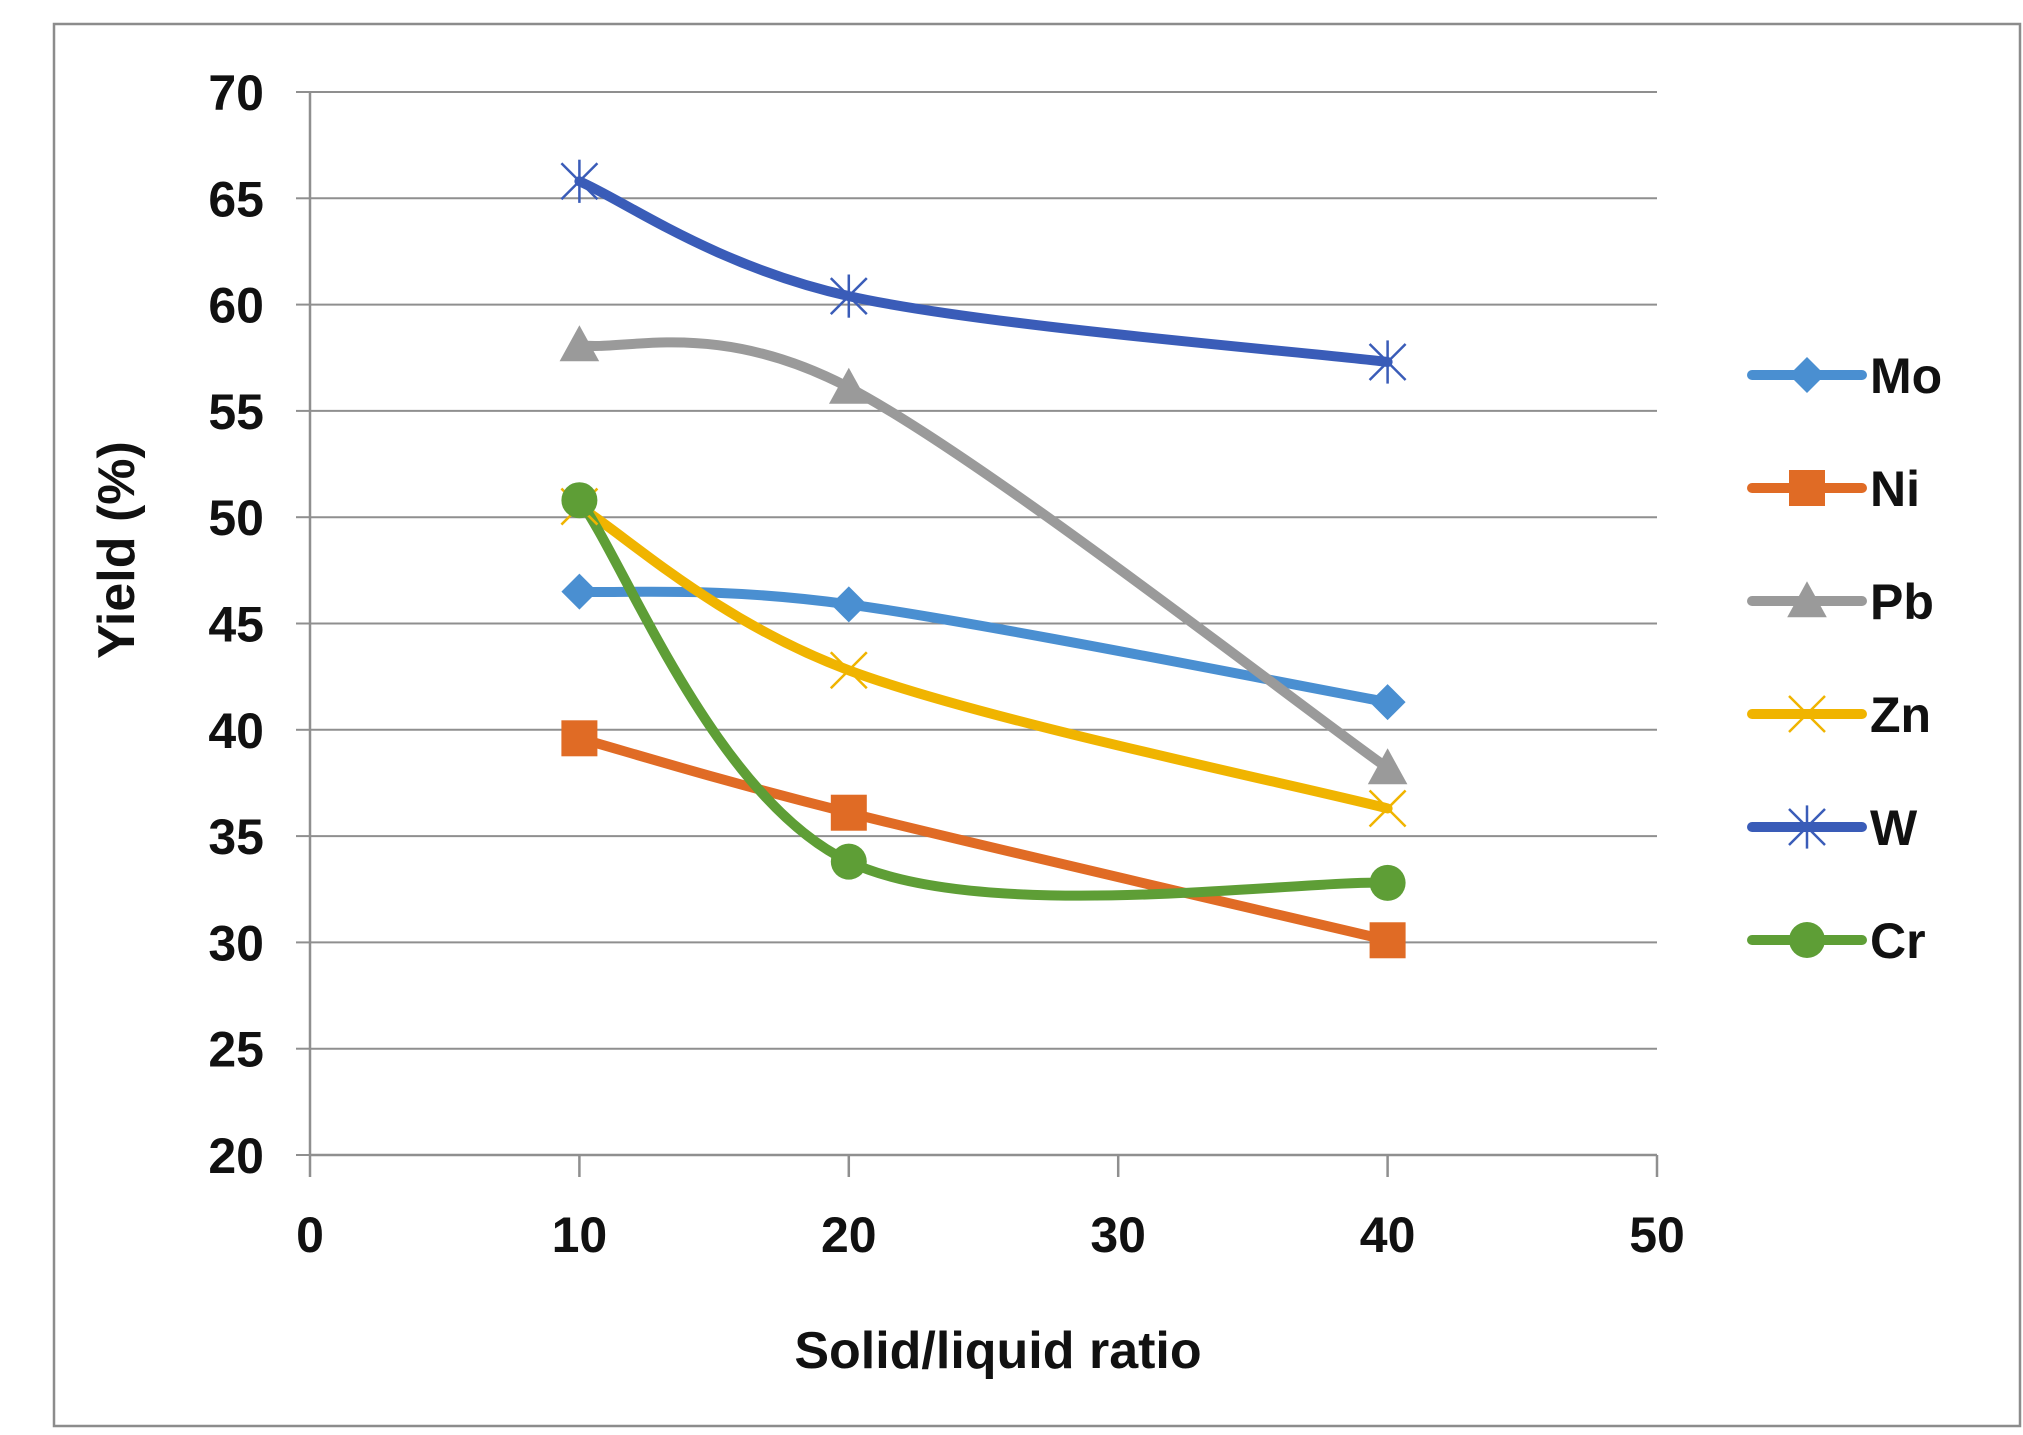 The height and width of the screenshot is (1435, 2023). I want to click on y-tick-label: 40, so click(236, 731).